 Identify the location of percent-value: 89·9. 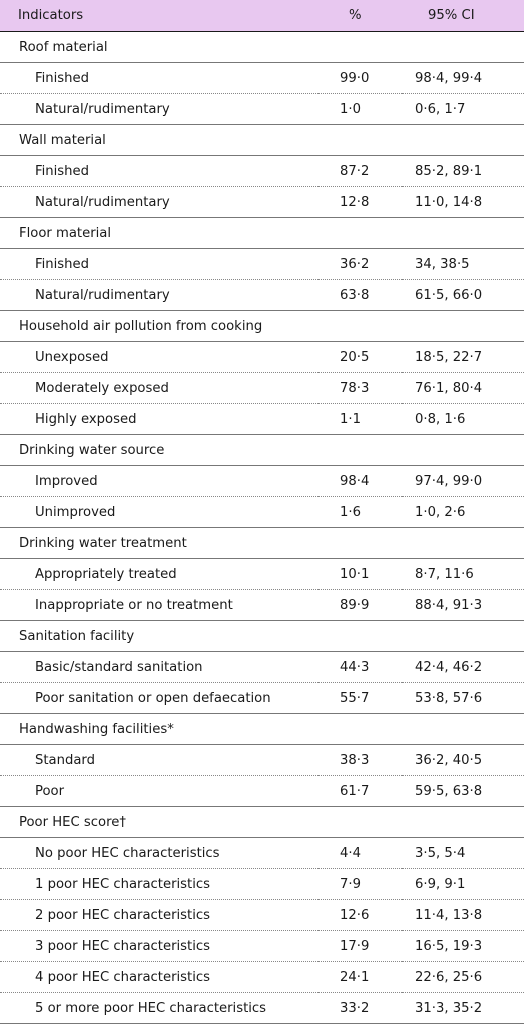
(360, 605).